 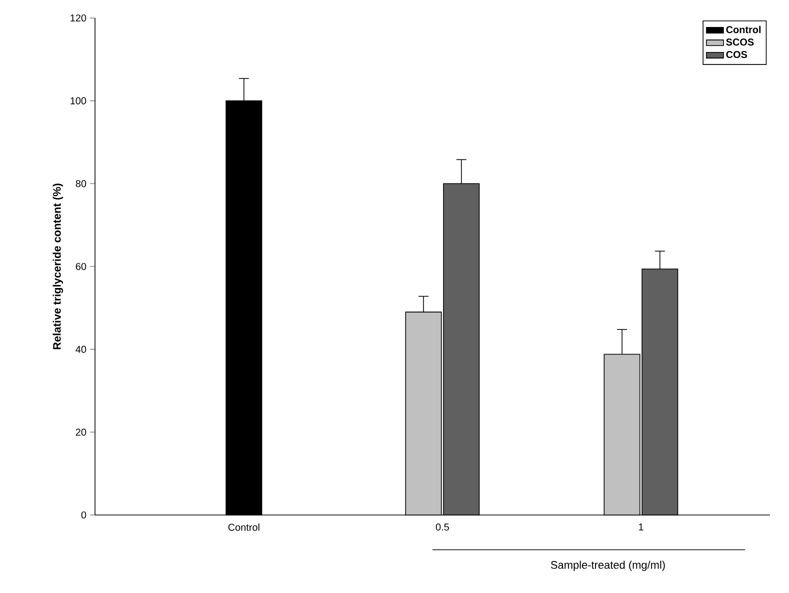 I want to click on y-tick-label: 40, so click(x=81, y=349).